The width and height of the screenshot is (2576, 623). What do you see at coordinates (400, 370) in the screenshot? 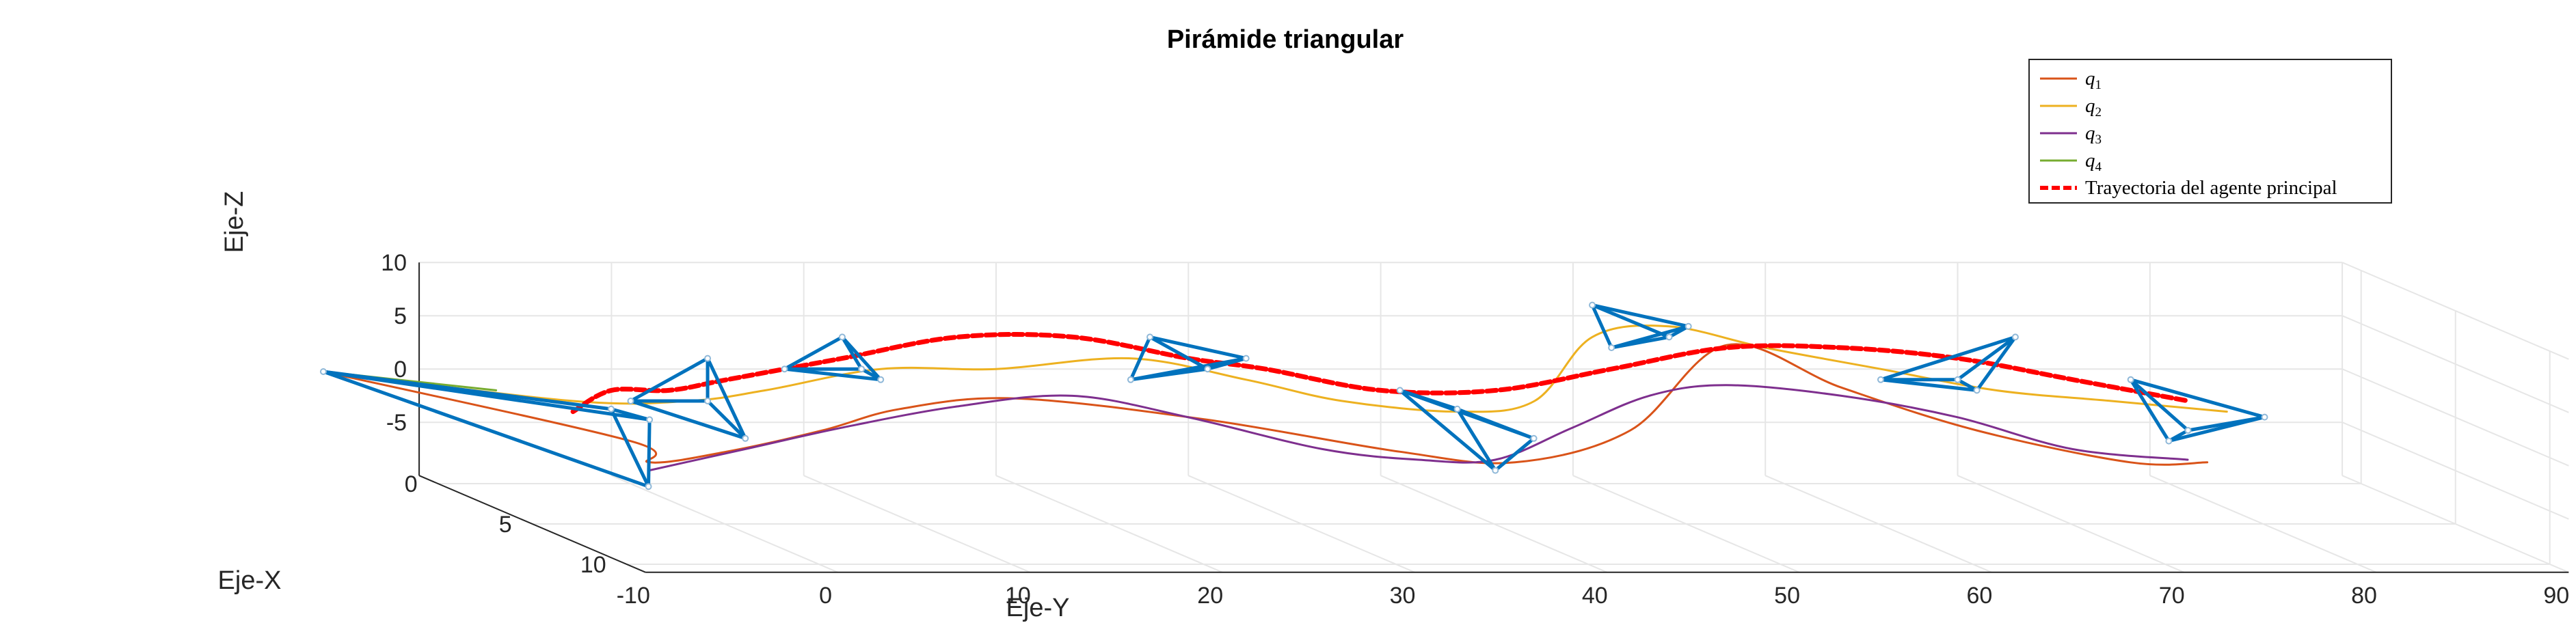
I see `z-tick-label: 0` at bounding box center [400, 370].